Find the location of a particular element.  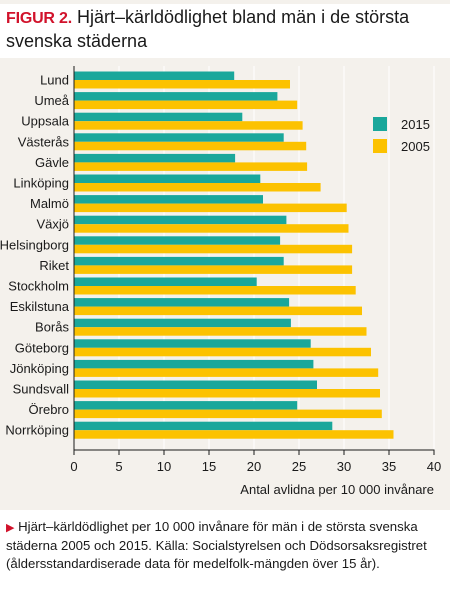

category-label: Örebro is located at coordinates (49, 409).